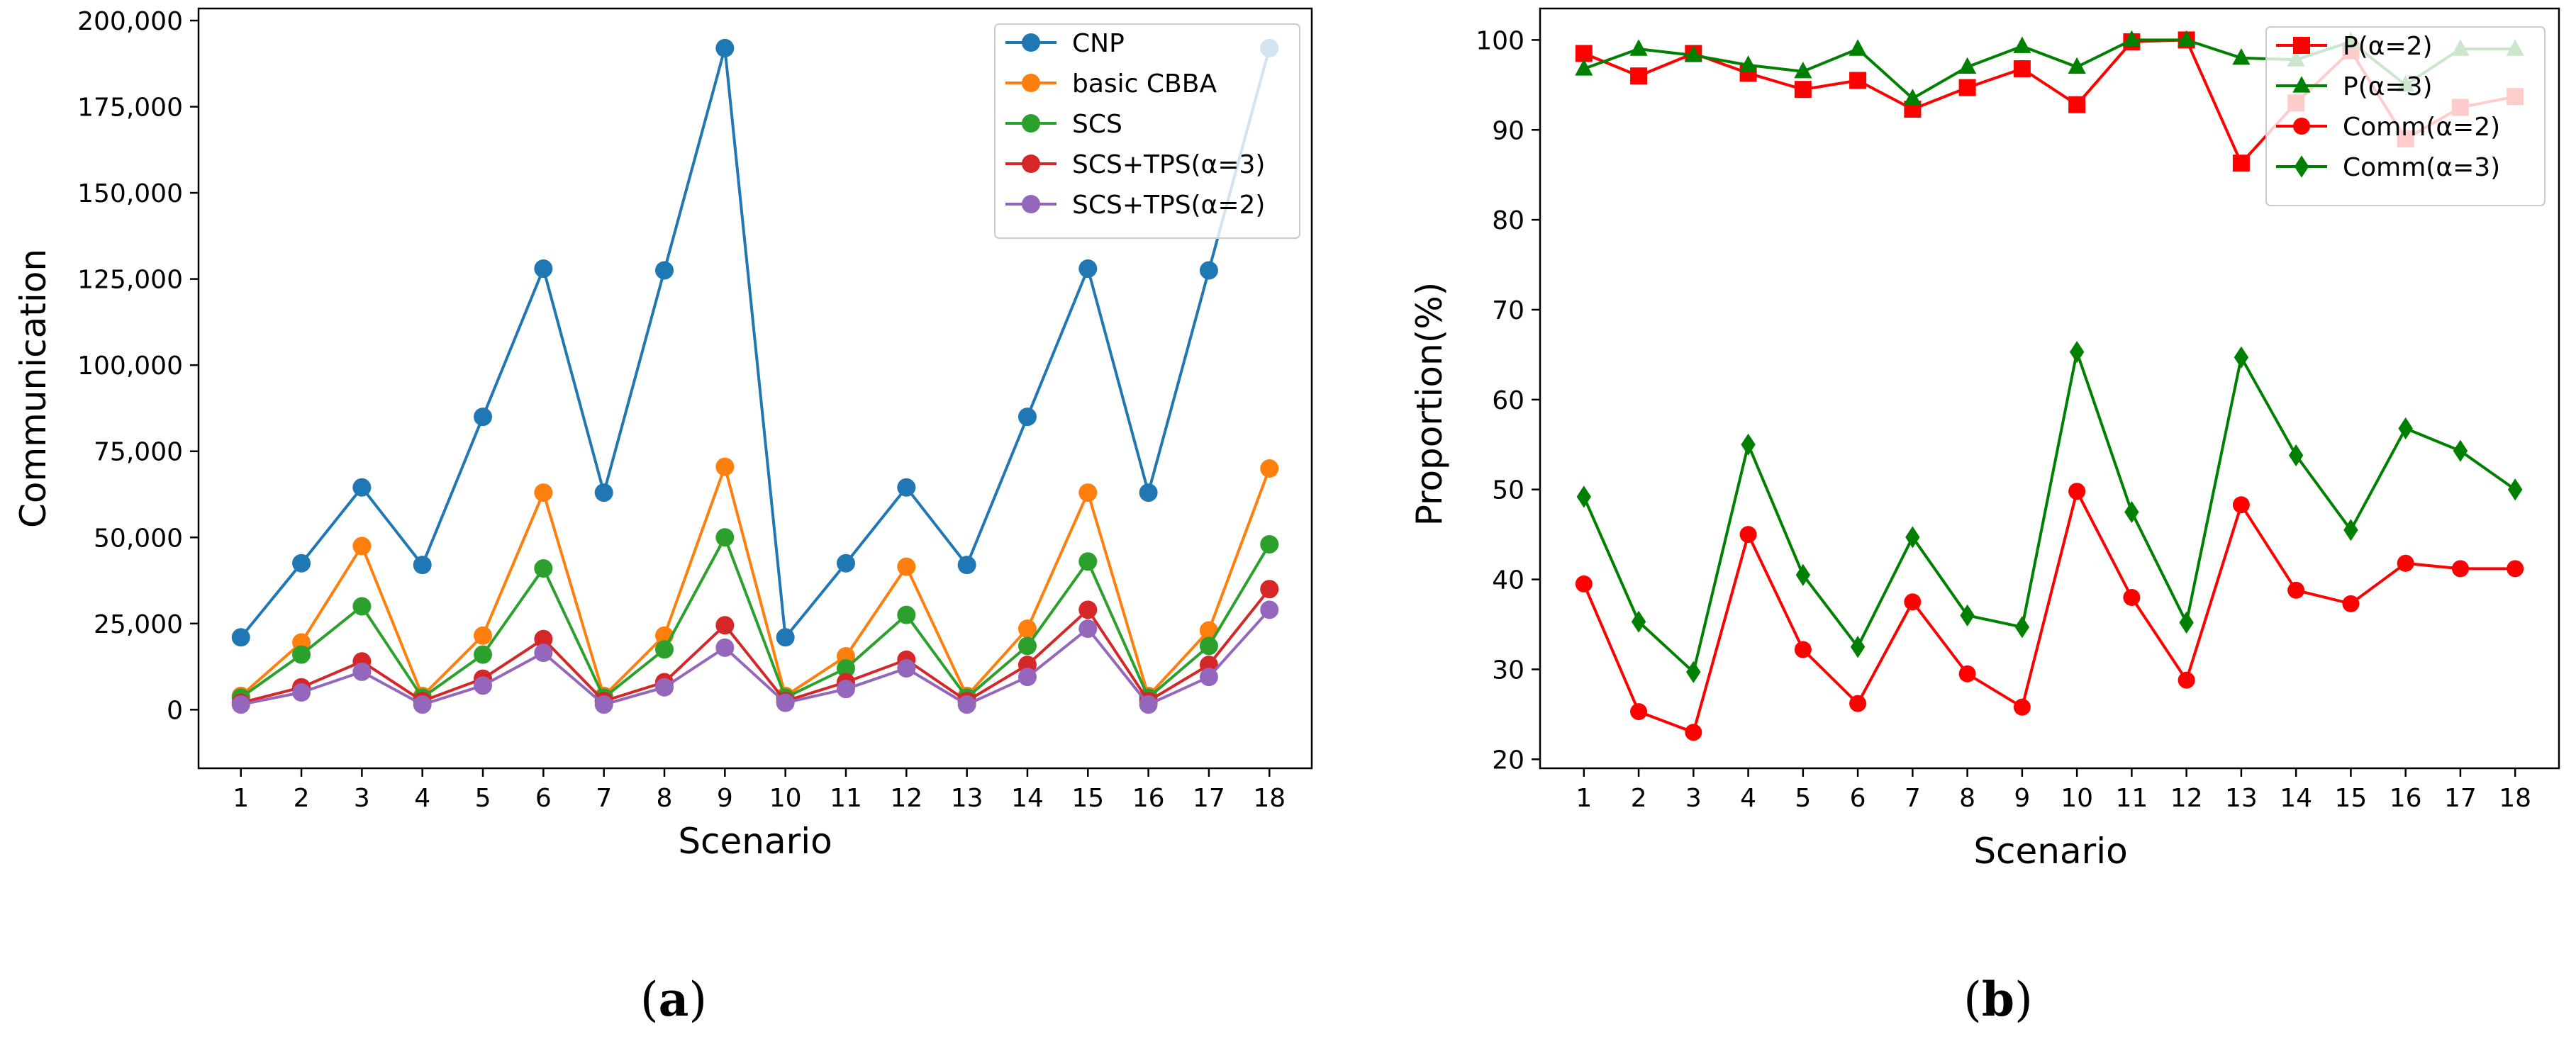  What do you see at coordinates (906, 798) in the screenshot?
I see `x-tick-label: 12` at bounding box center [906, 798].